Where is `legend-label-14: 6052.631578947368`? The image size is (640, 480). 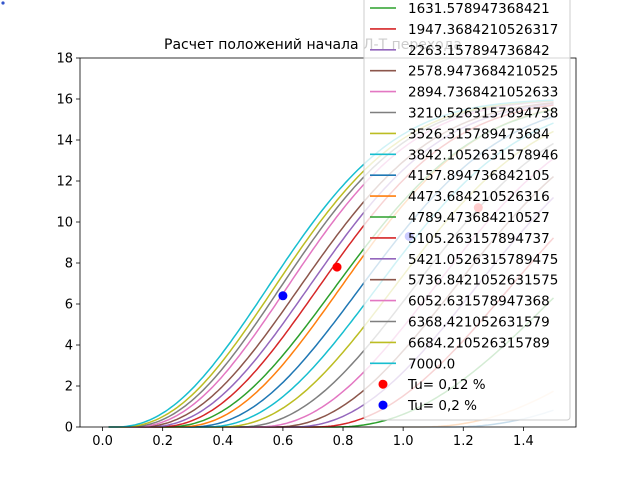 legend-label-14: 6052.631578947368 is located at coordinates (479, 302).